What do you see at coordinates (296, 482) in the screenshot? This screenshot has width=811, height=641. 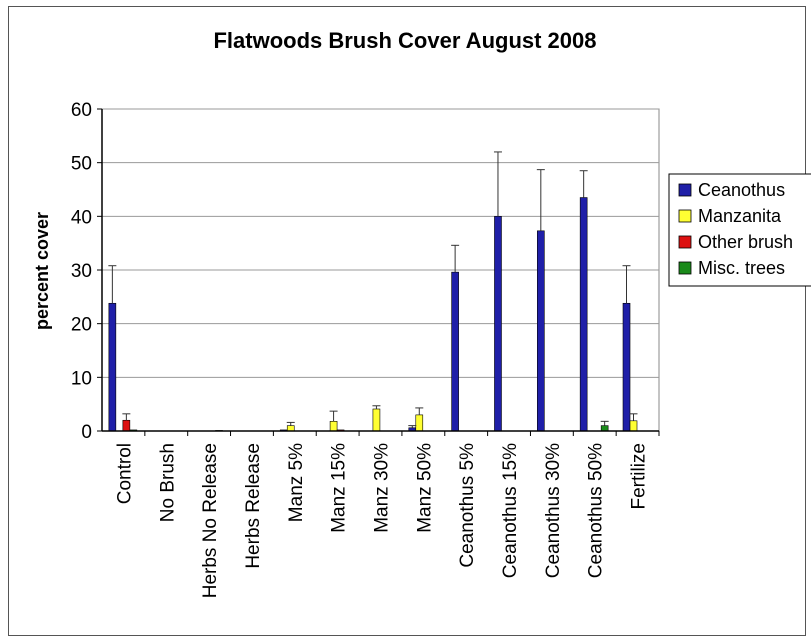 I see `x-tick-label: Manz 5%` at bounding box center [296, 482].